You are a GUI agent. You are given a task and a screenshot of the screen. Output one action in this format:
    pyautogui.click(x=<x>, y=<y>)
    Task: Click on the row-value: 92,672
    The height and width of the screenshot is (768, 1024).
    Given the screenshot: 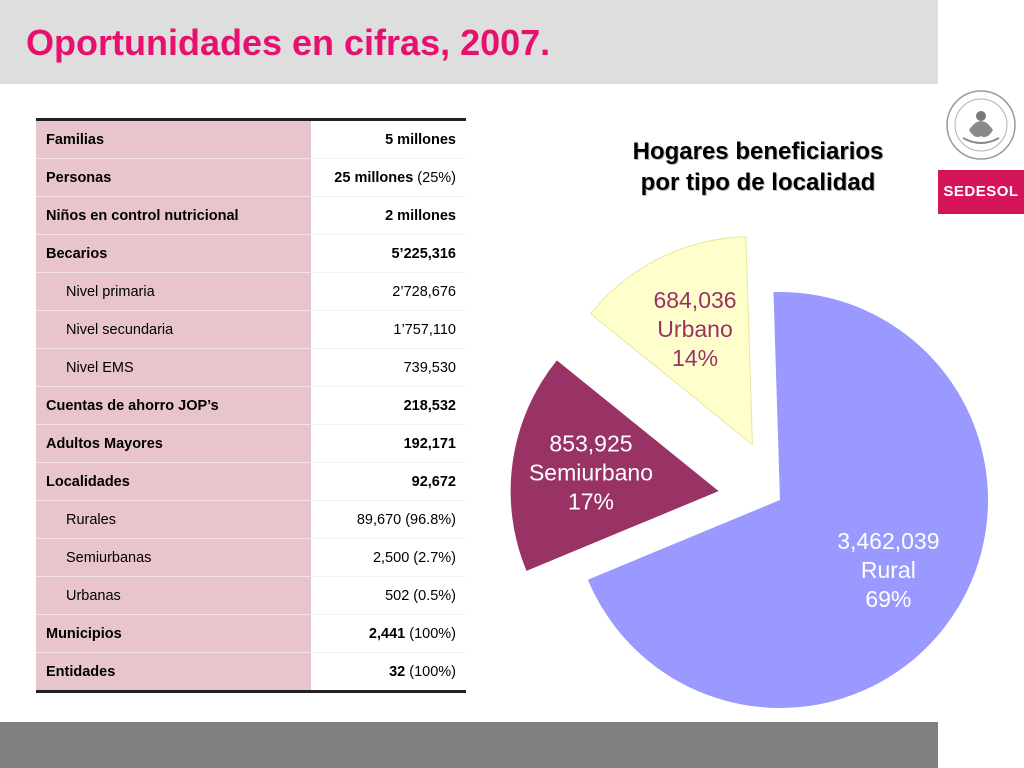 What is the action you would take?
    pyautogui.click(x=388, y=481)
    